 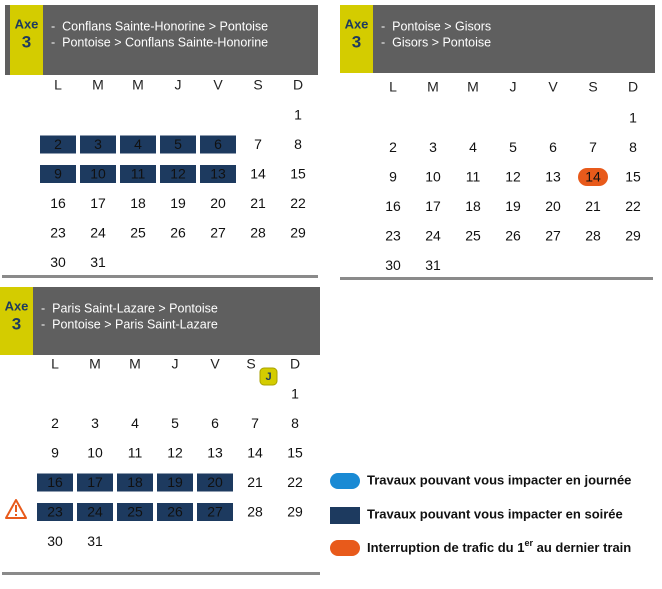 I want to click on day: 2, so click(x=58, y=144).